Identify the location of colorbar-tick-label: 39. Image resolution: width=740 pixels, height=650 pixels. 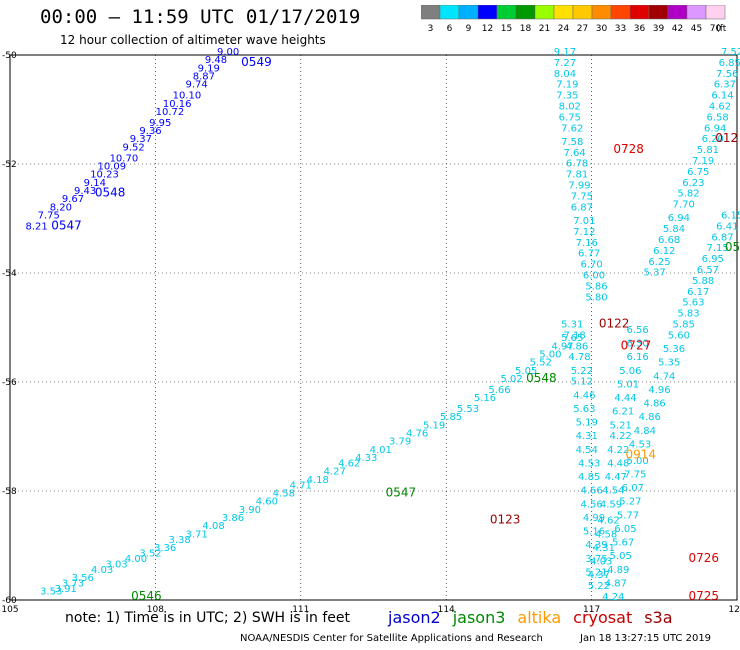
(659, 29).